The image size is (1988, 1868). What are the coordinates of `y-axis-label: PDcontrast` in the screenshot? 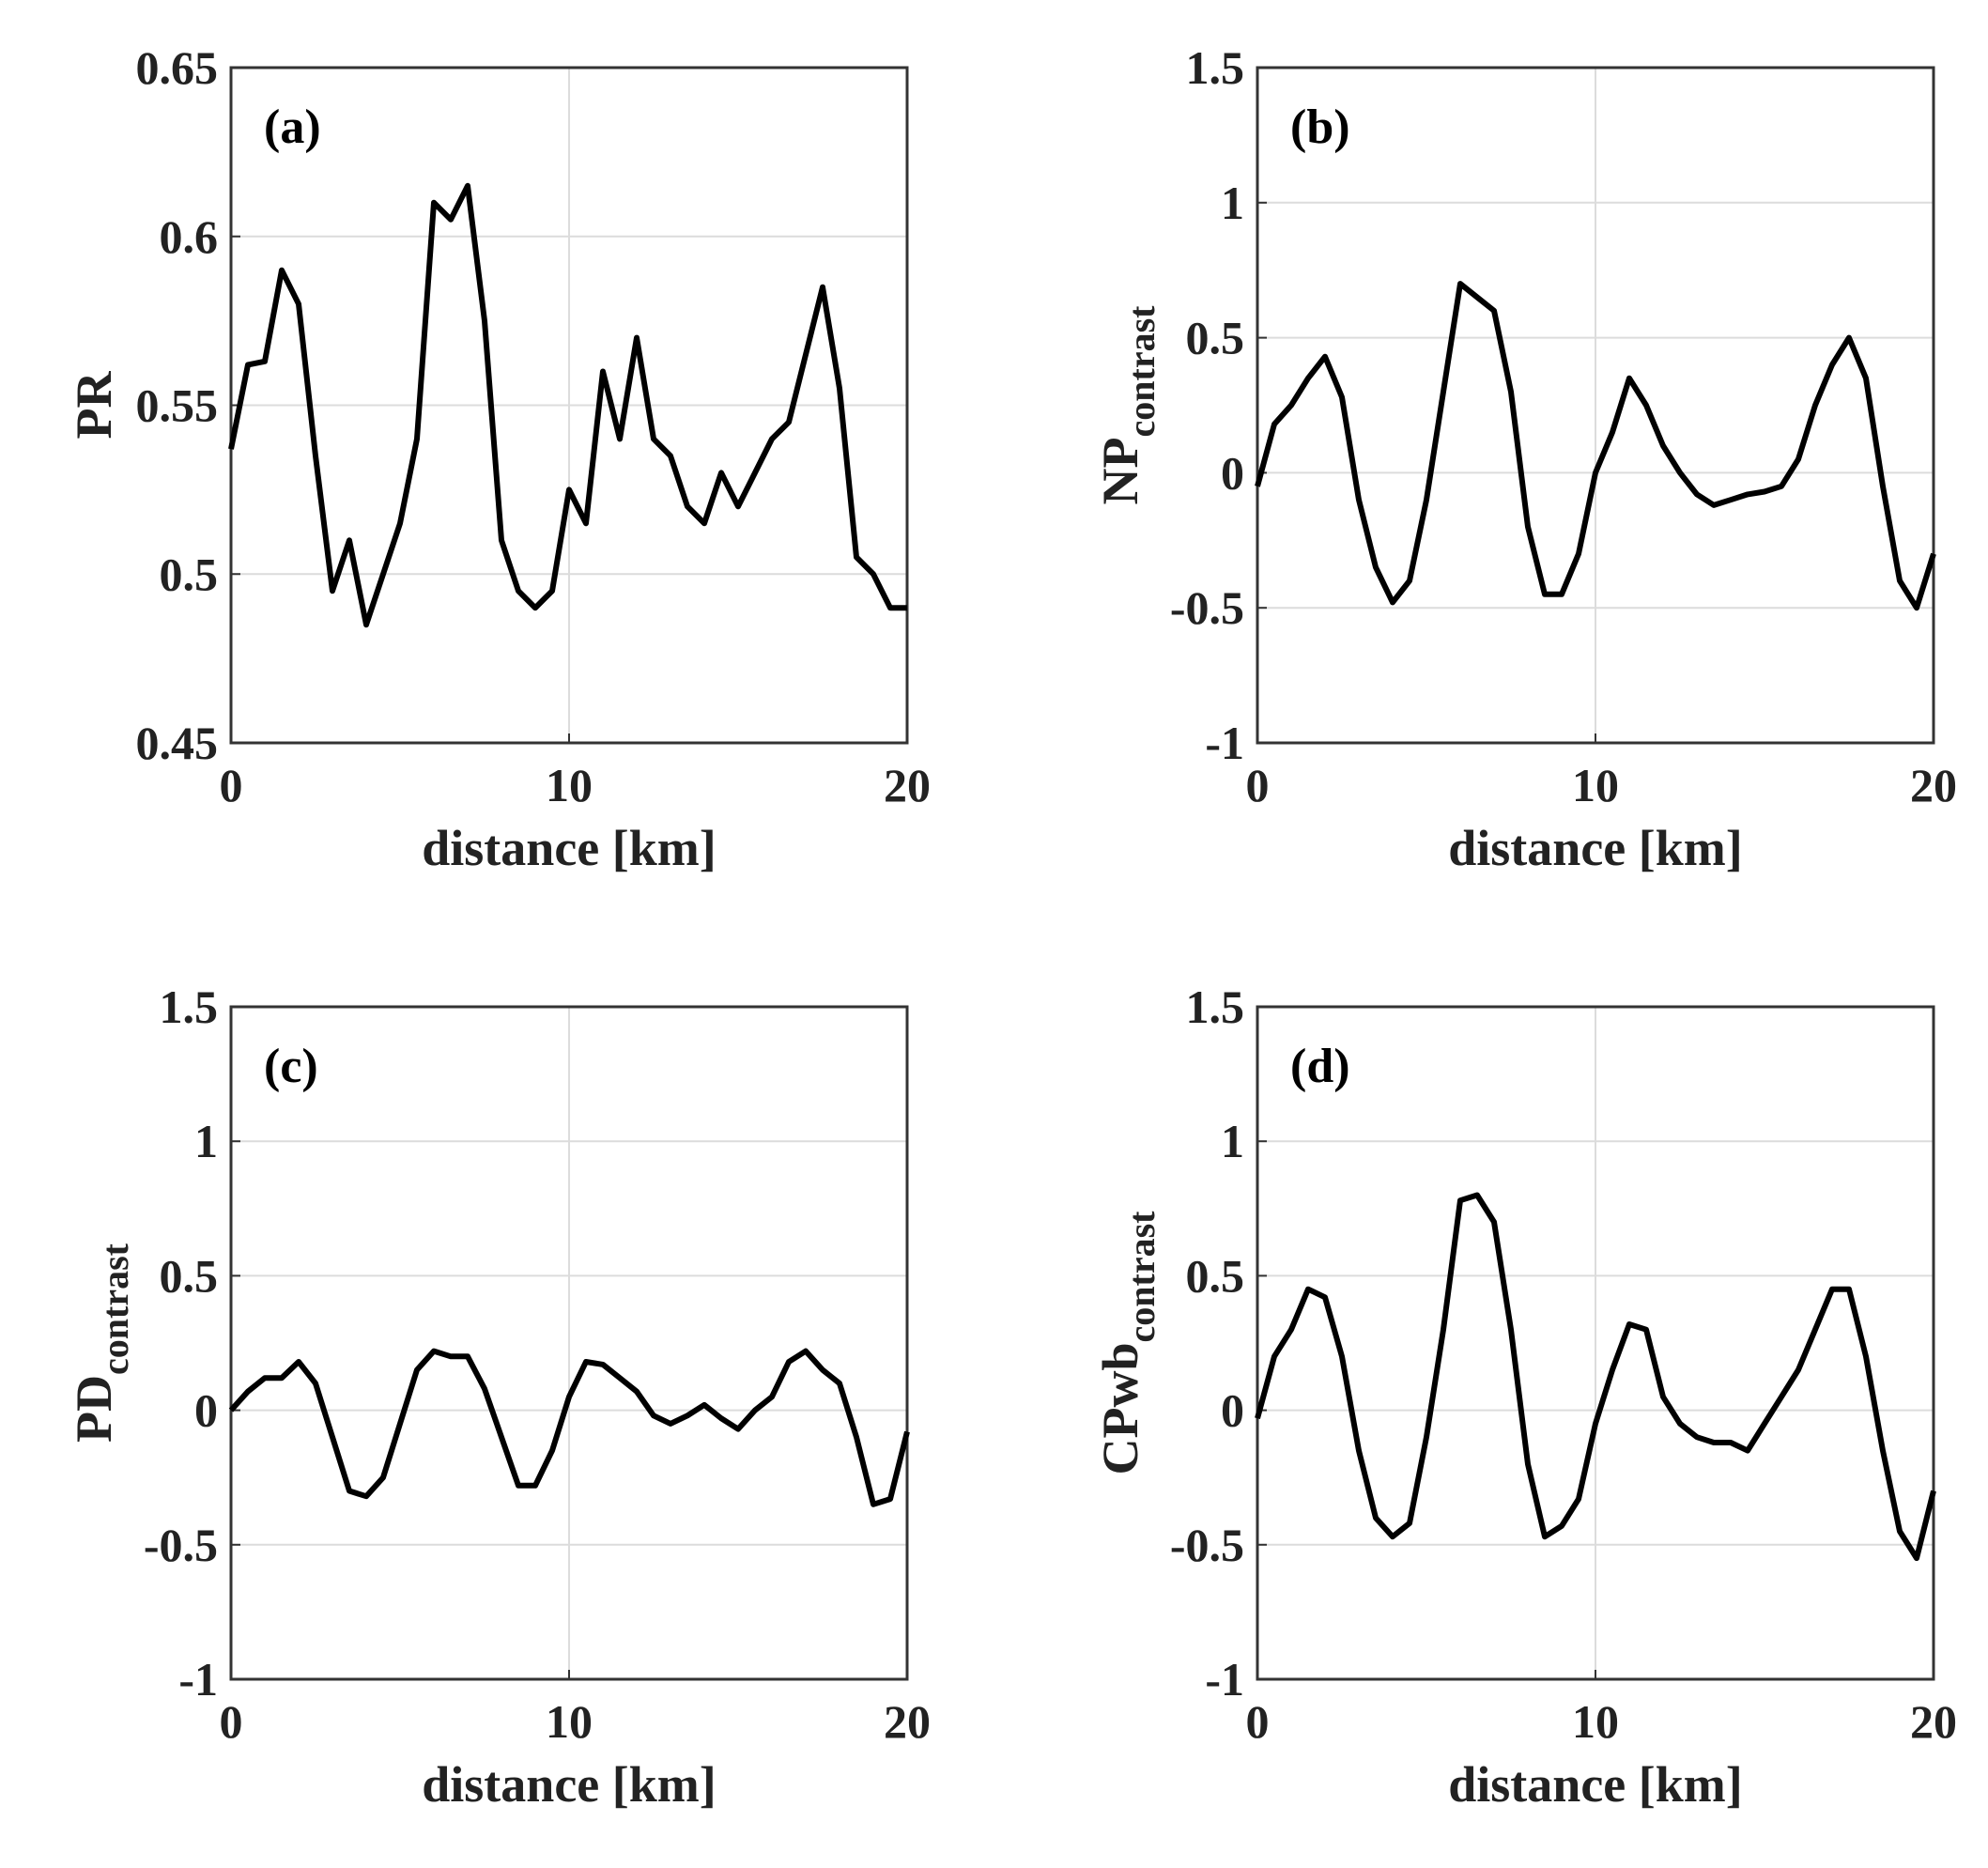 It's located at (101, 1343).